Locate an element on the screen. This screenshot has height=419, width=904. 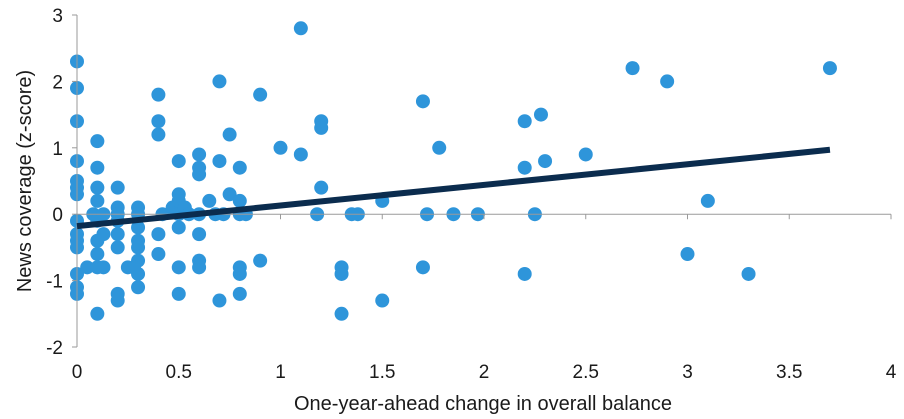
x-tick-label: 0 is located at coordinates (77, 372).